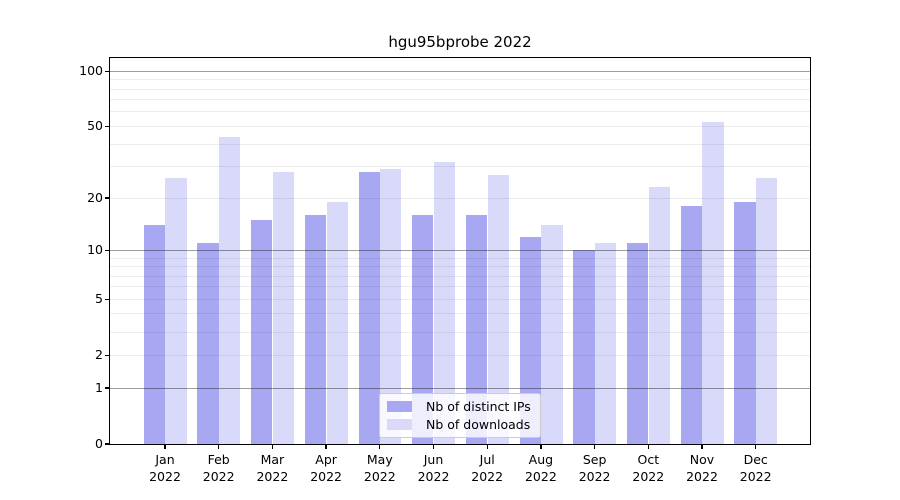  Describe the element at coordinates (218, 468) in the screenshot. I see `x-tick-label: Feb 2022` at that location.